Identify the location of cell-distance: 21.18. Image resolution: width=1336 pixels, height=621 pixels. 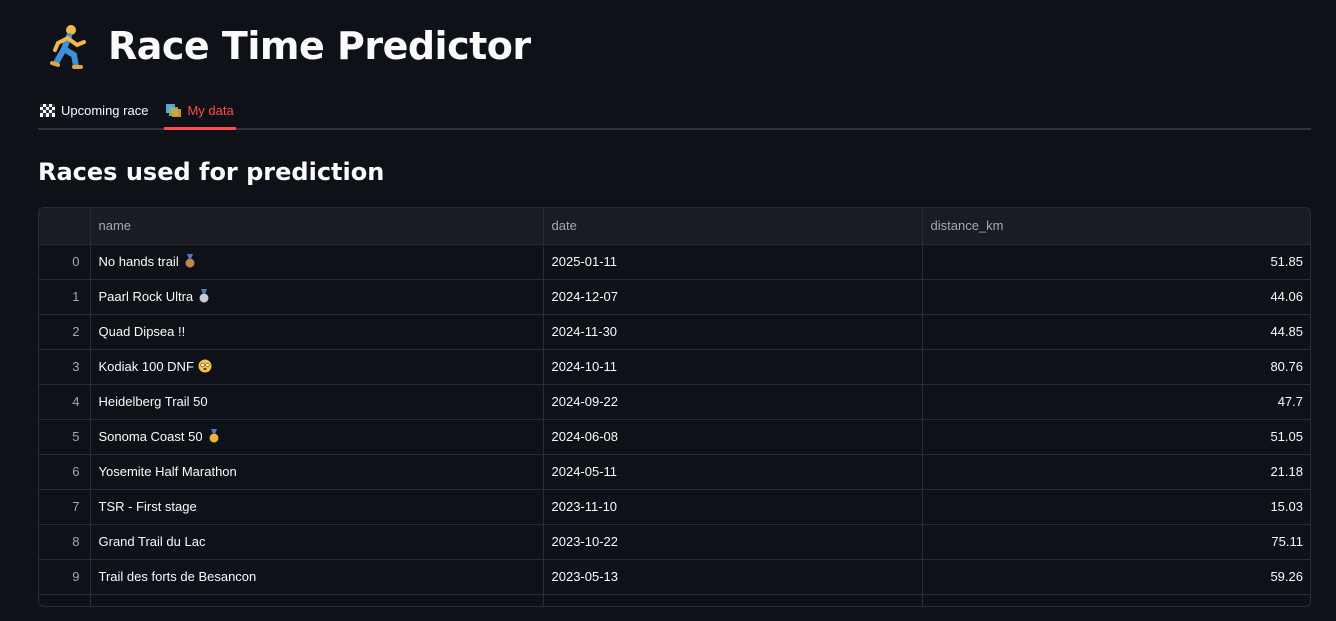
(1116, 472).